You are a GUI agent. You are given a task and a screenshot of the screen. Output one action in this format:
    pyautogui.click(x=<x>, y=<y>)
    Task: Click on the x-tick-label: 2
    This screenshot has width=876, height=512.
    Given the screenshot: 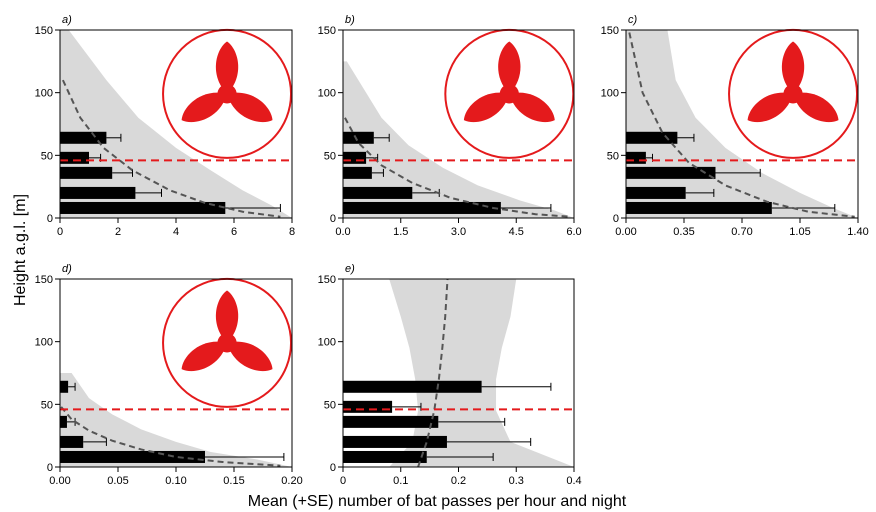 What is the action you would take?
    pyautogui.click(x=118, y=232)
    